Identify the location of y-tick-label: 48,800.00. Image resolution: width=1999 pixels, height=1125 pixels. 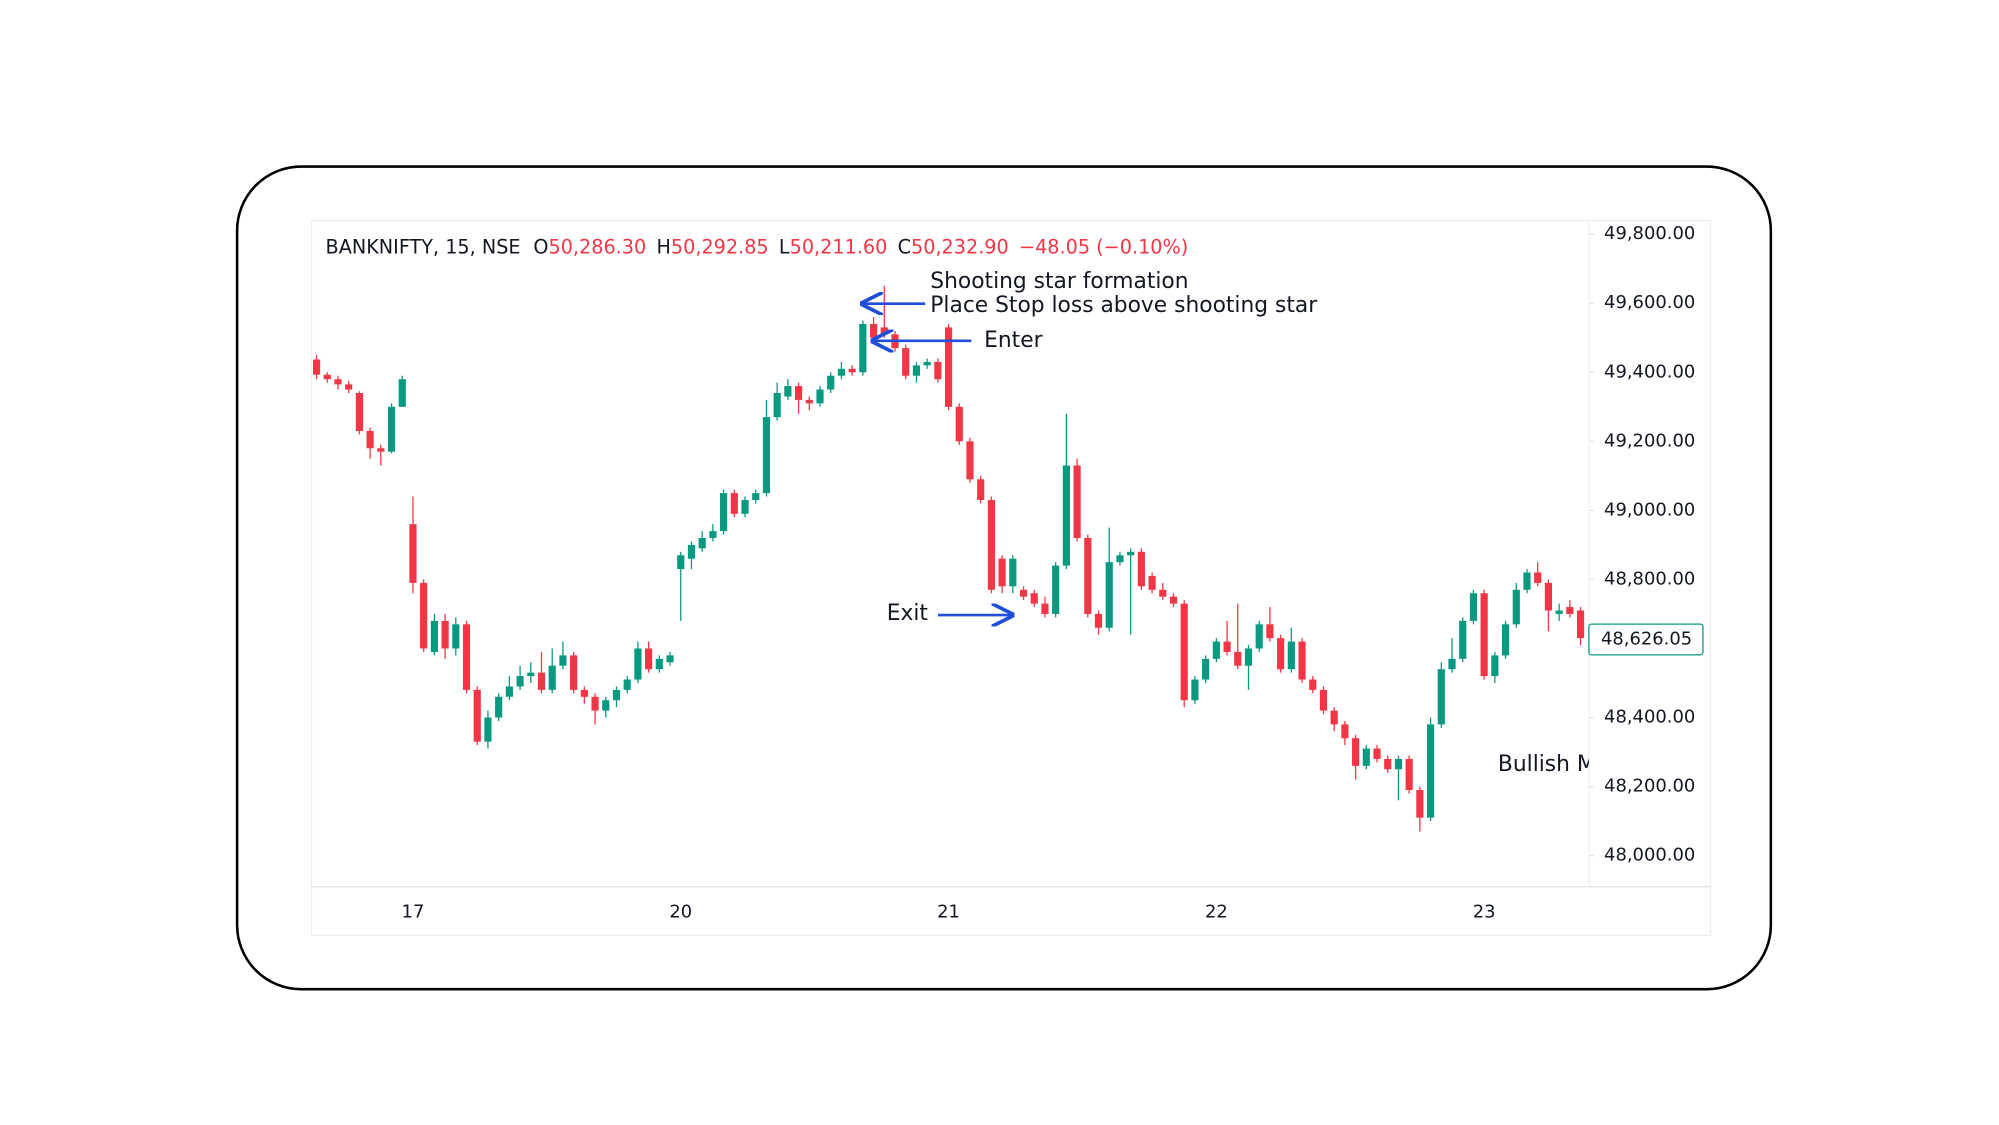
(1649, 578).